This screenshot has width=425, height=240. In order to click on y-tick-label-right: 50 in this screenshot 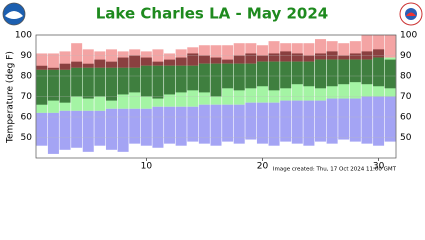, I will do `click(406, 138)`.